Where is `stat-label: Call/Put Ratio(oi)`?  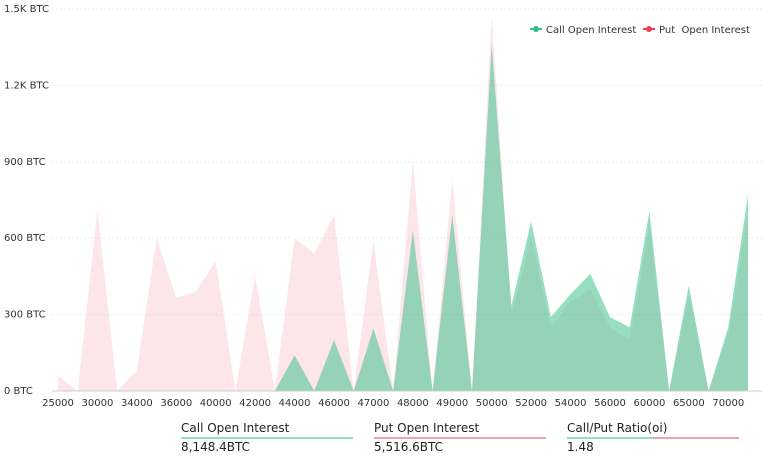
stat-label: Call/Put Ratio(oi) is located at coordinates (617, 428).